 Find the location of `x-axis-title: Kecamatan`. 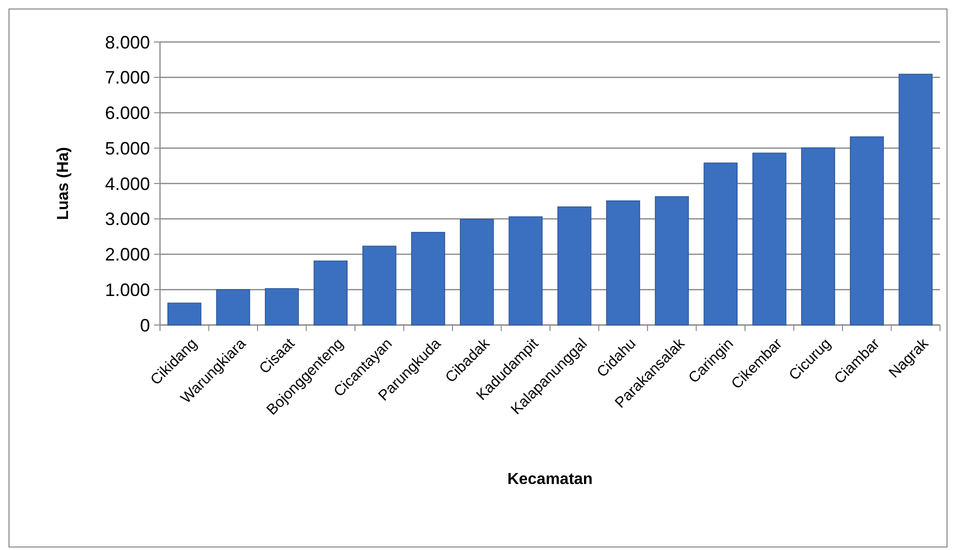

x-axis-title: Kecamatan is located at coordinates (550, 479).